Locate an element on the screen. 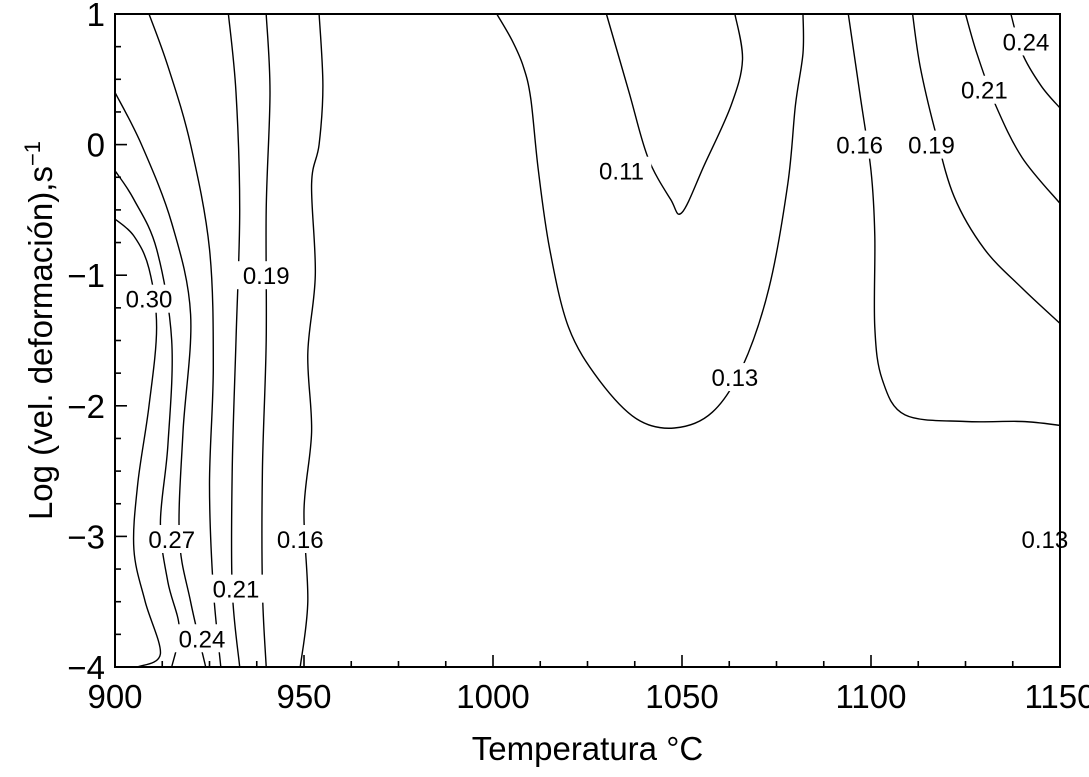 The image size is (1089, 777). contour-label-7-backdrop is located at coordinates (621, 170).